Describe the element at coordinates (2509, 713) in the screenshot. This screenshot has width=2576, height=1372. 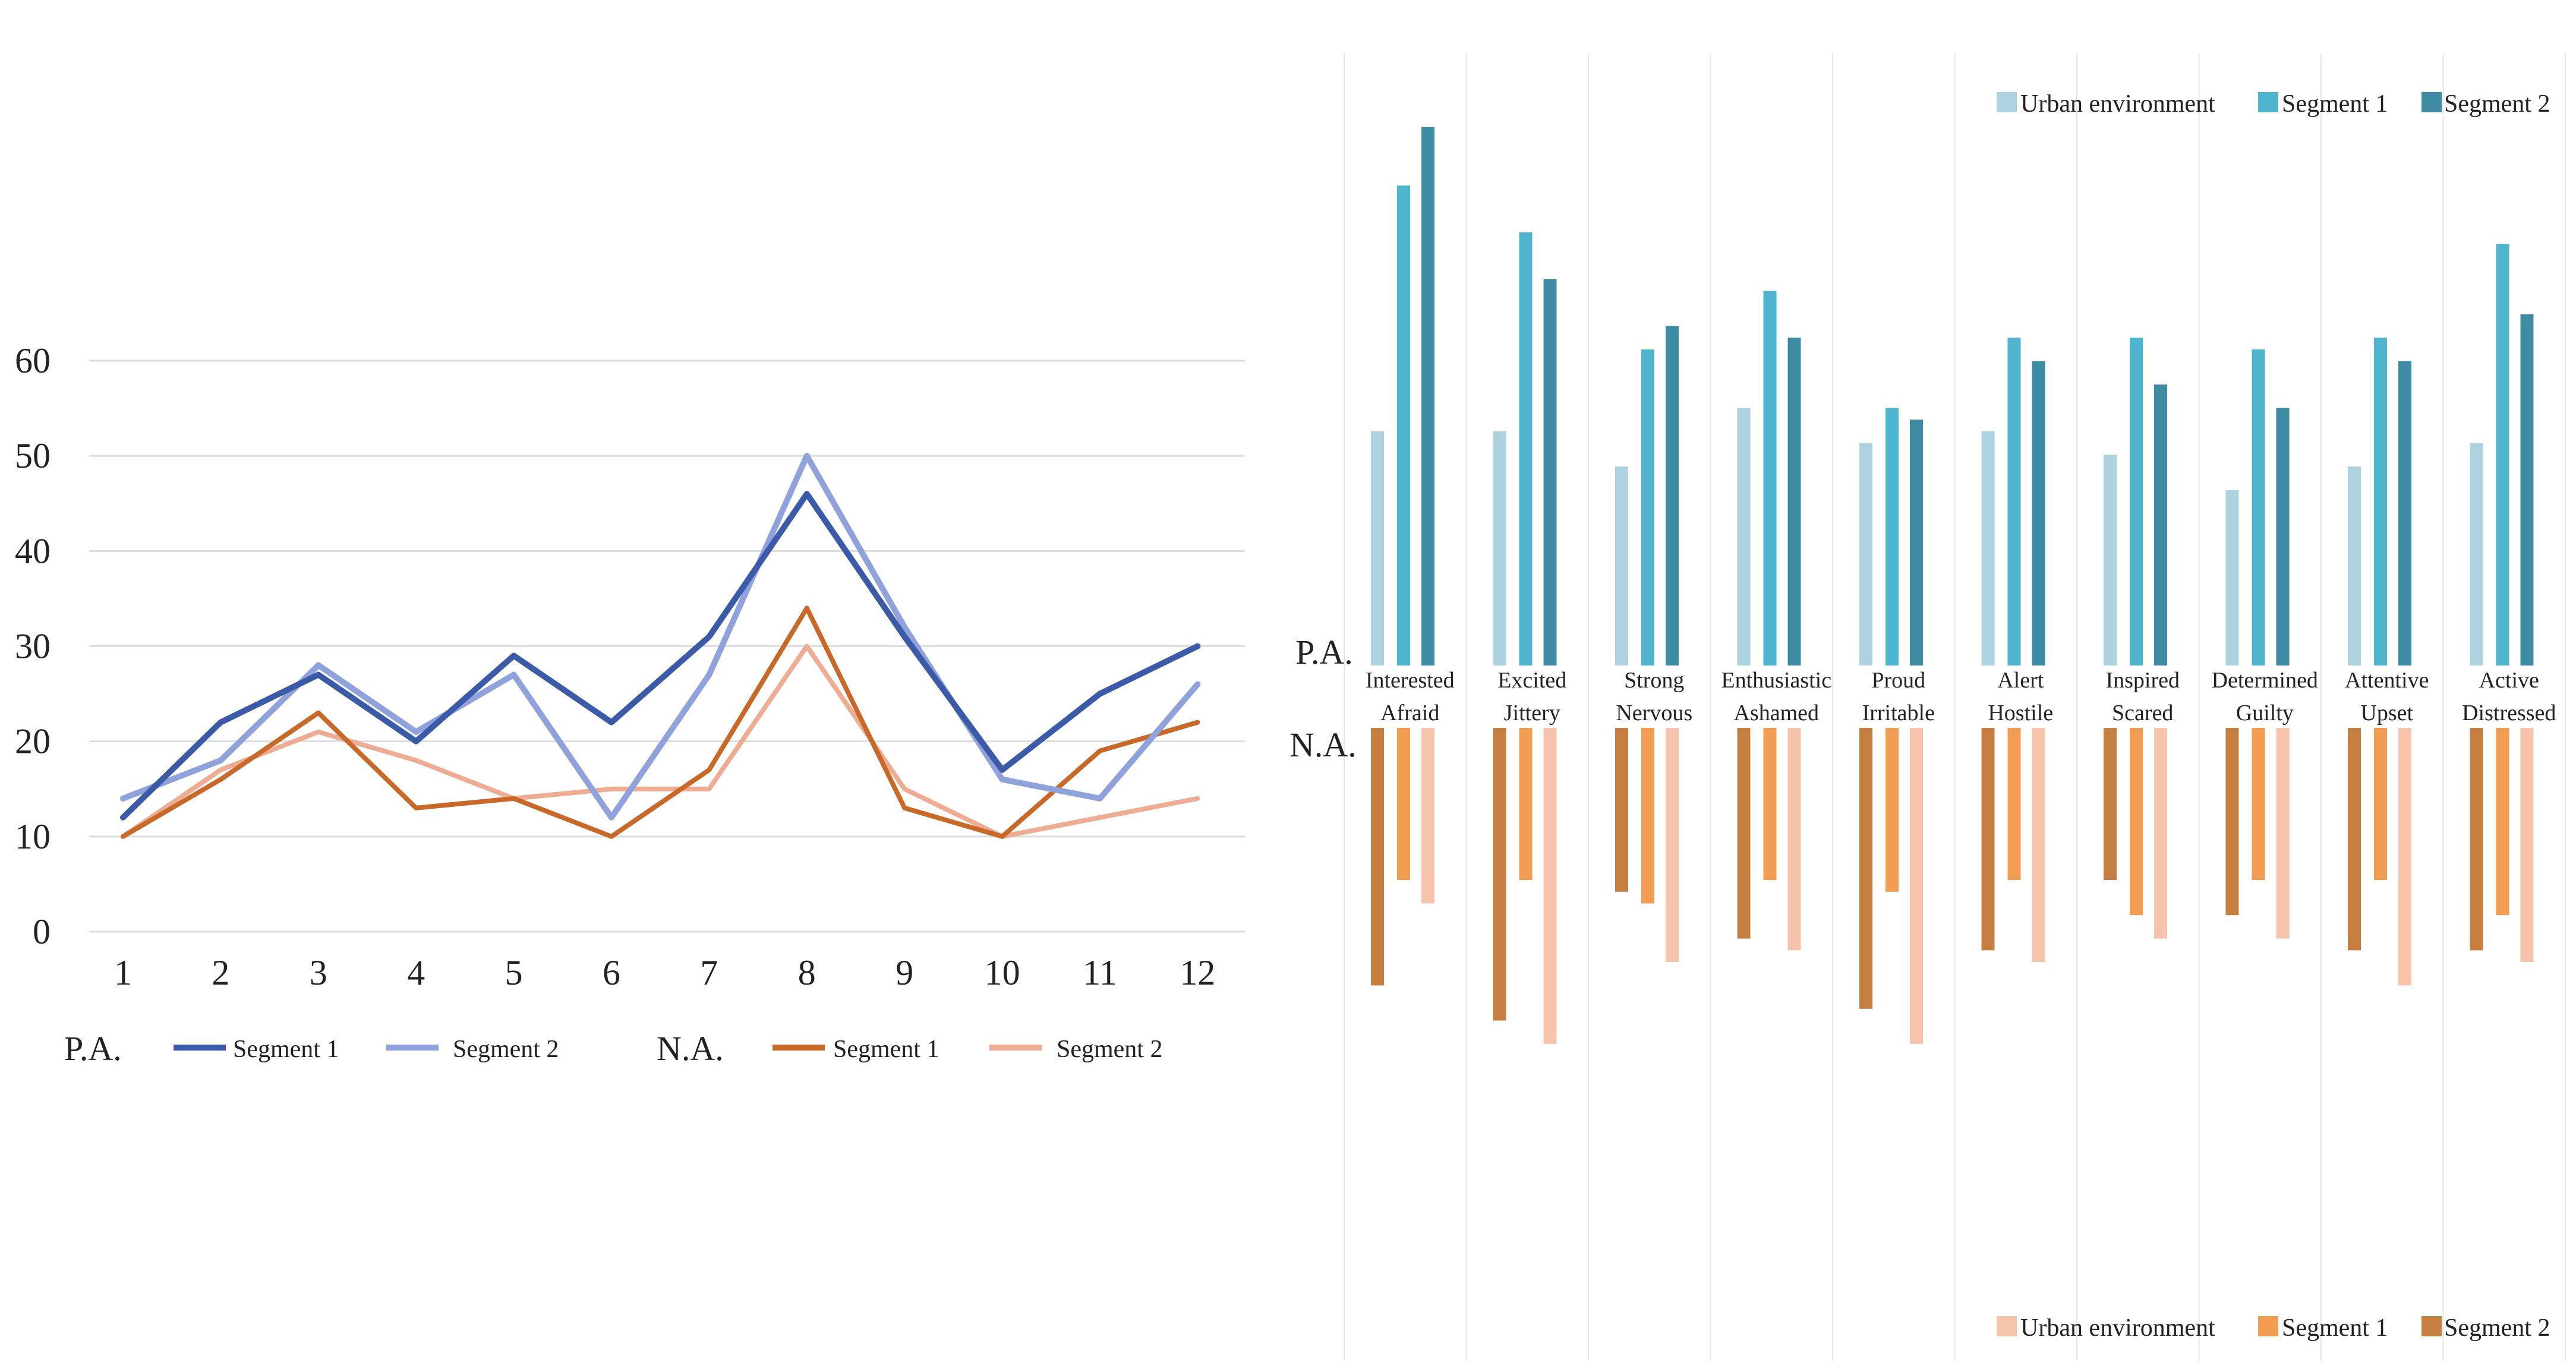
I see `na-category-label: Distressed` at that location.